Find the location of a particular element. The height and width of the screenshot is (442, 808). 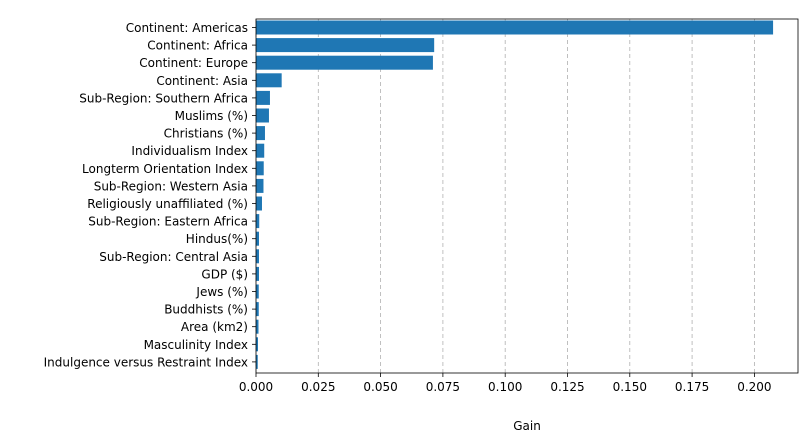

y-tick-label: Continent: Europe is located at coordinates (193, 63).